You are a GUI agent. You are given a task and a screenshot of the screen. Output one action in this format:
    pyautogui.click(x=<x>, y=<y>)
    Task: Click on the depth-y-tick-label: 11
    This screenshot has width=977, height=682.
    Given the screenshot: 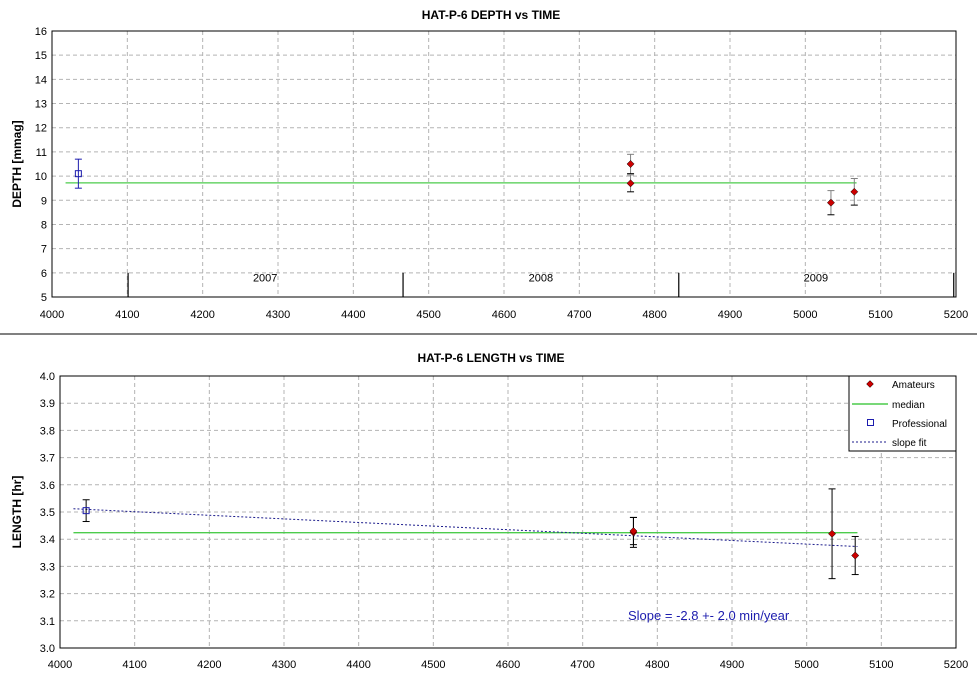 What is the action you would take?
    pyautogui.click(x=41, y=153)
    